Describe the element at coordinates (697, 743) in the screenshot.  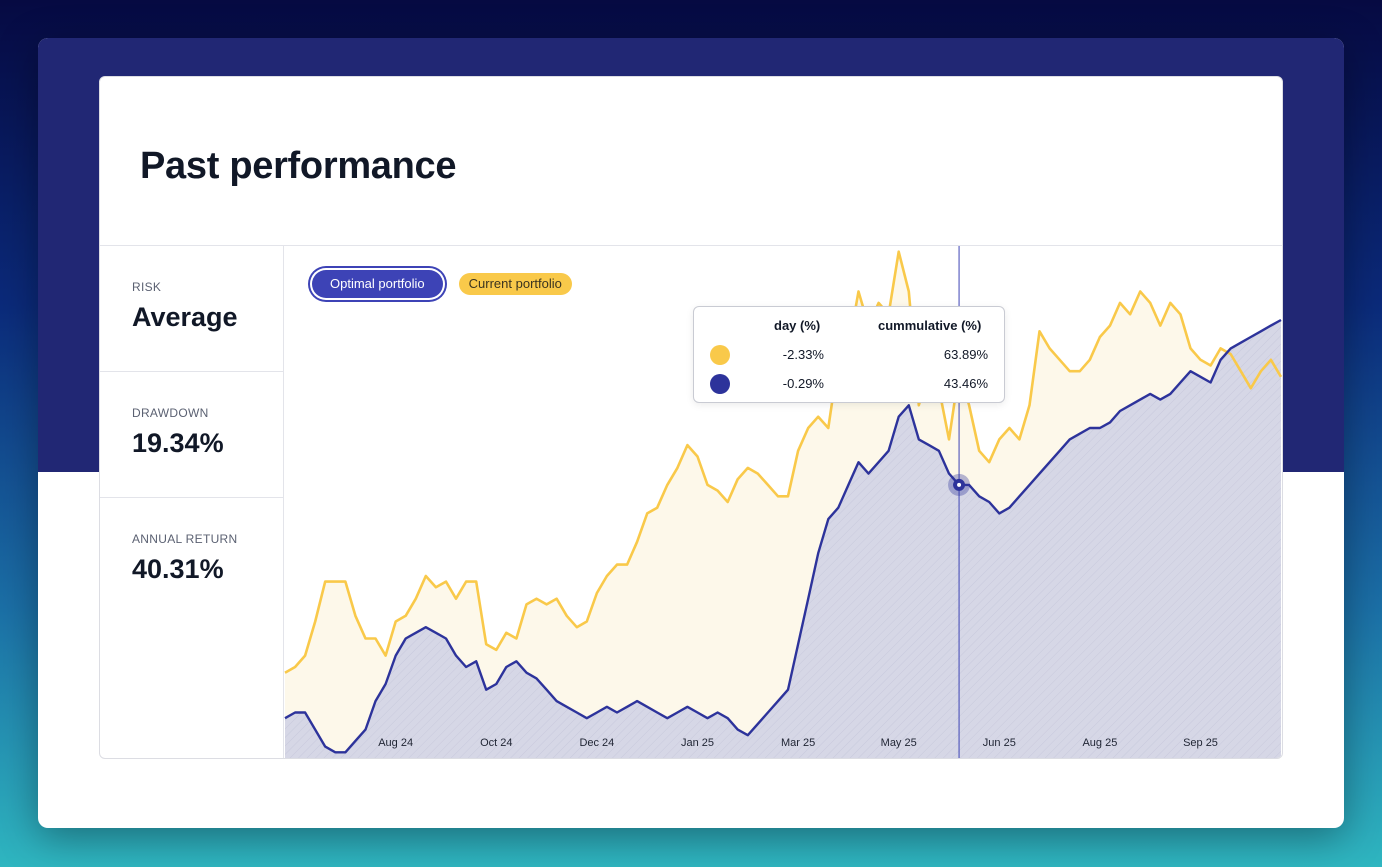
I see `x-tick-label: Jan 25` at that location.